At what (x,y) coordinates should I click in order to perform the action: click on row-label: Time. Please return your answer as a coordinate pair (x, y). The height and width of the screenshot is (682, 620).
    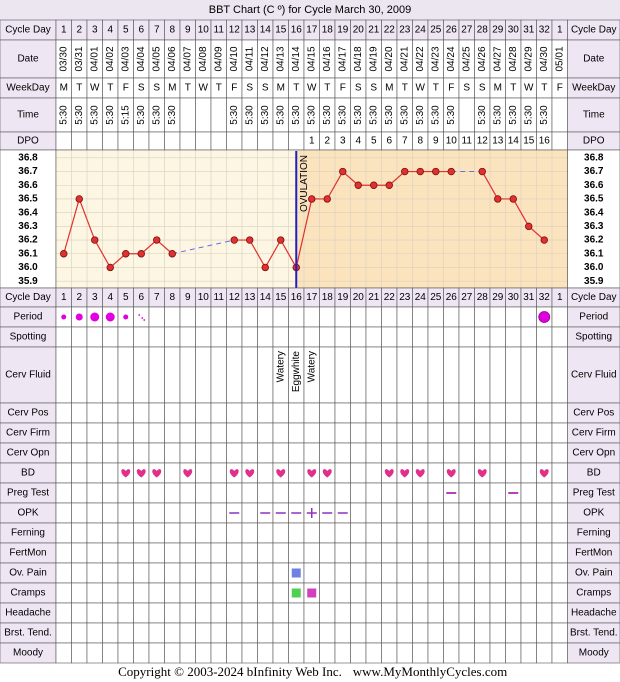
    Looking at the image, I should click on (28, 115).